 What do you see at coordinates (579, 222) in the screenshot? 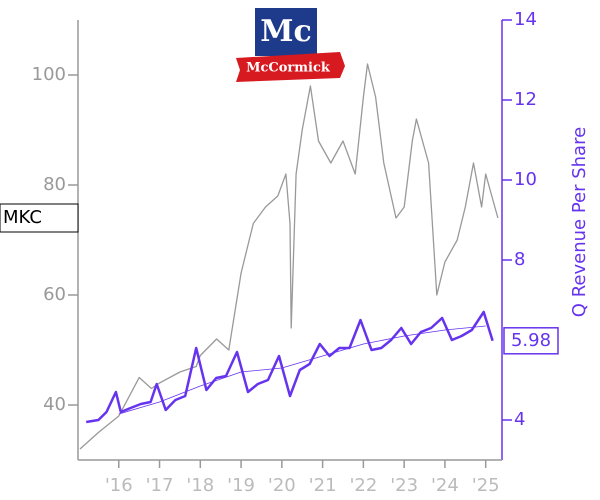
I see `y2-axis-label: Q Revenue Per Share` at bounding box center [579, 222].